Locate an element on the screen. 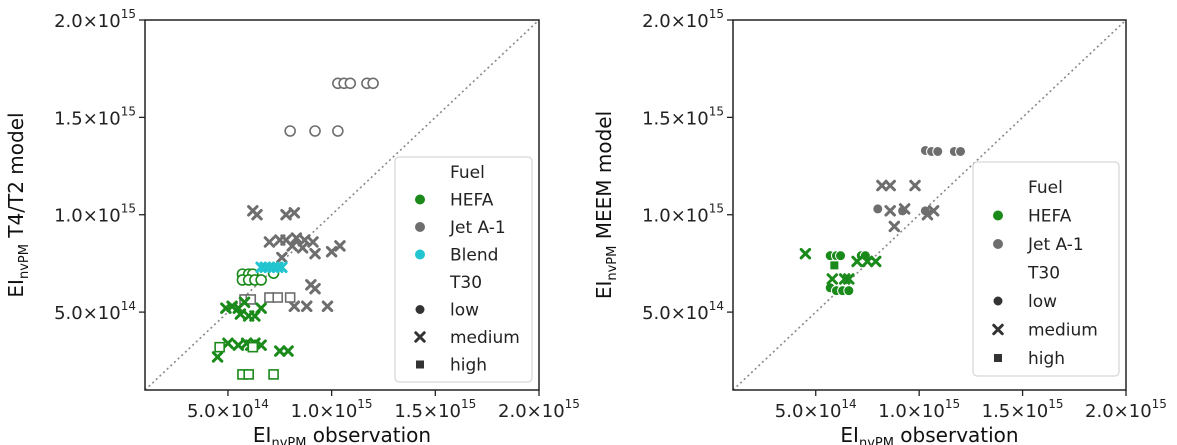  legend-box is located at coordinates (463, 269).